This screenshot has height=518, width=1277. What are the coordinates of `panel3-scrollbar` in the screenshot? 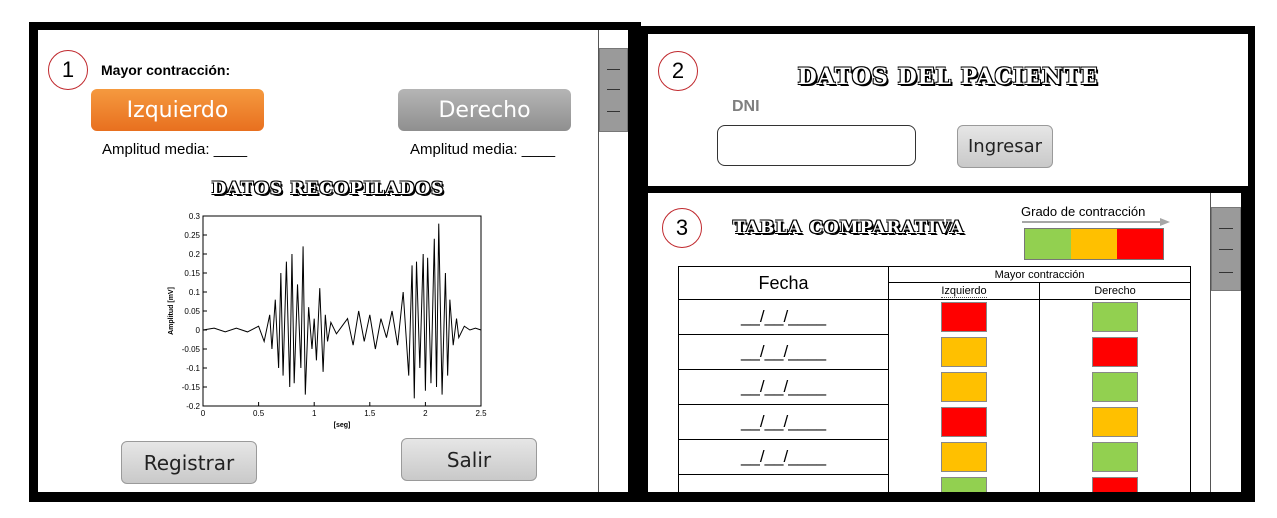 It's located at (1225, 342).